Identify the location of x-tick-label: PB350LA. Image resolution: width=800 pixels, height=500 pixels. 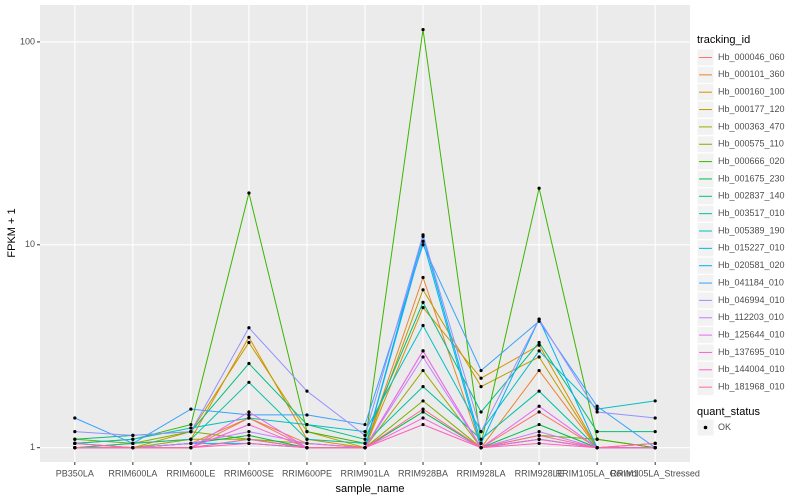
(75, 473).